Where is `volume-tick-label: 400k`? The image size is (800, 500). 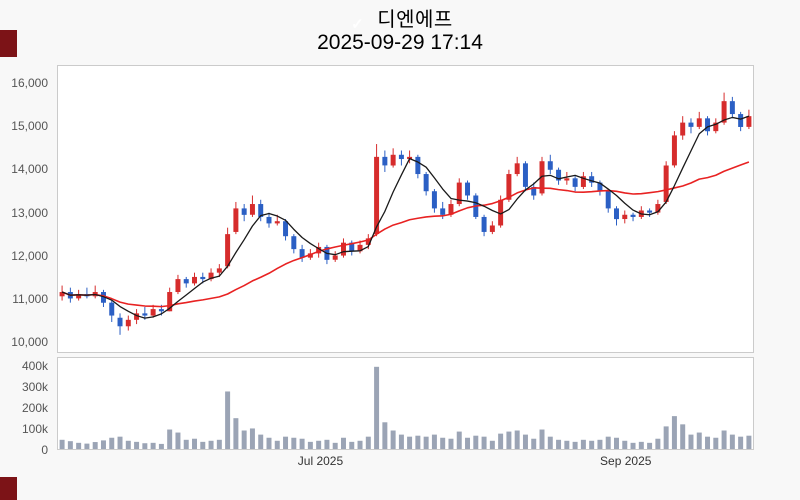
volume-tick-label: 400k is located at coordinates (34, 366).